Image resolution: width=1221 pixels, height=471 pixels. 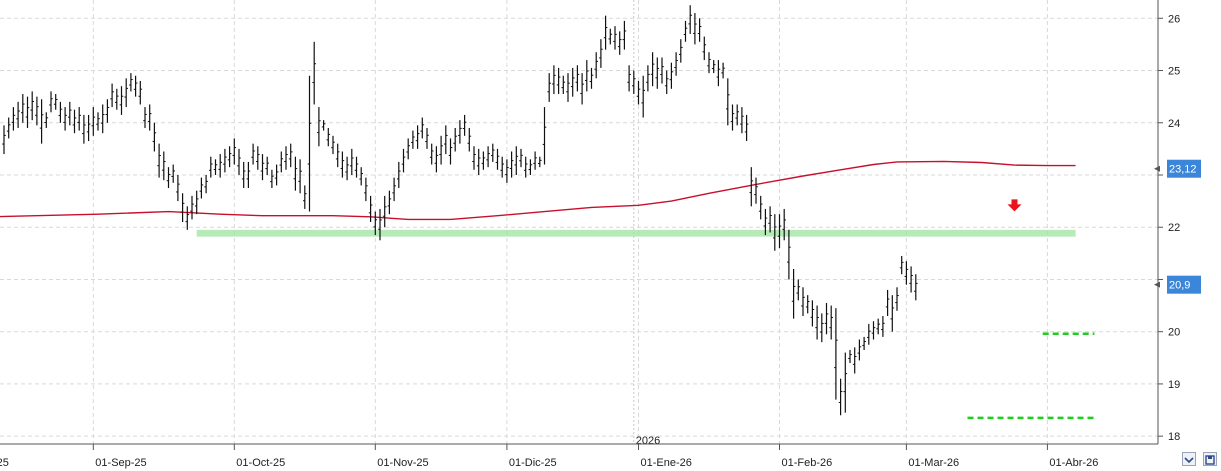 What do you see at coordinates (402, 463) in the screenshot?
I see `x-tick-label: 01-Nov-25` at bounding box center [402, 463].